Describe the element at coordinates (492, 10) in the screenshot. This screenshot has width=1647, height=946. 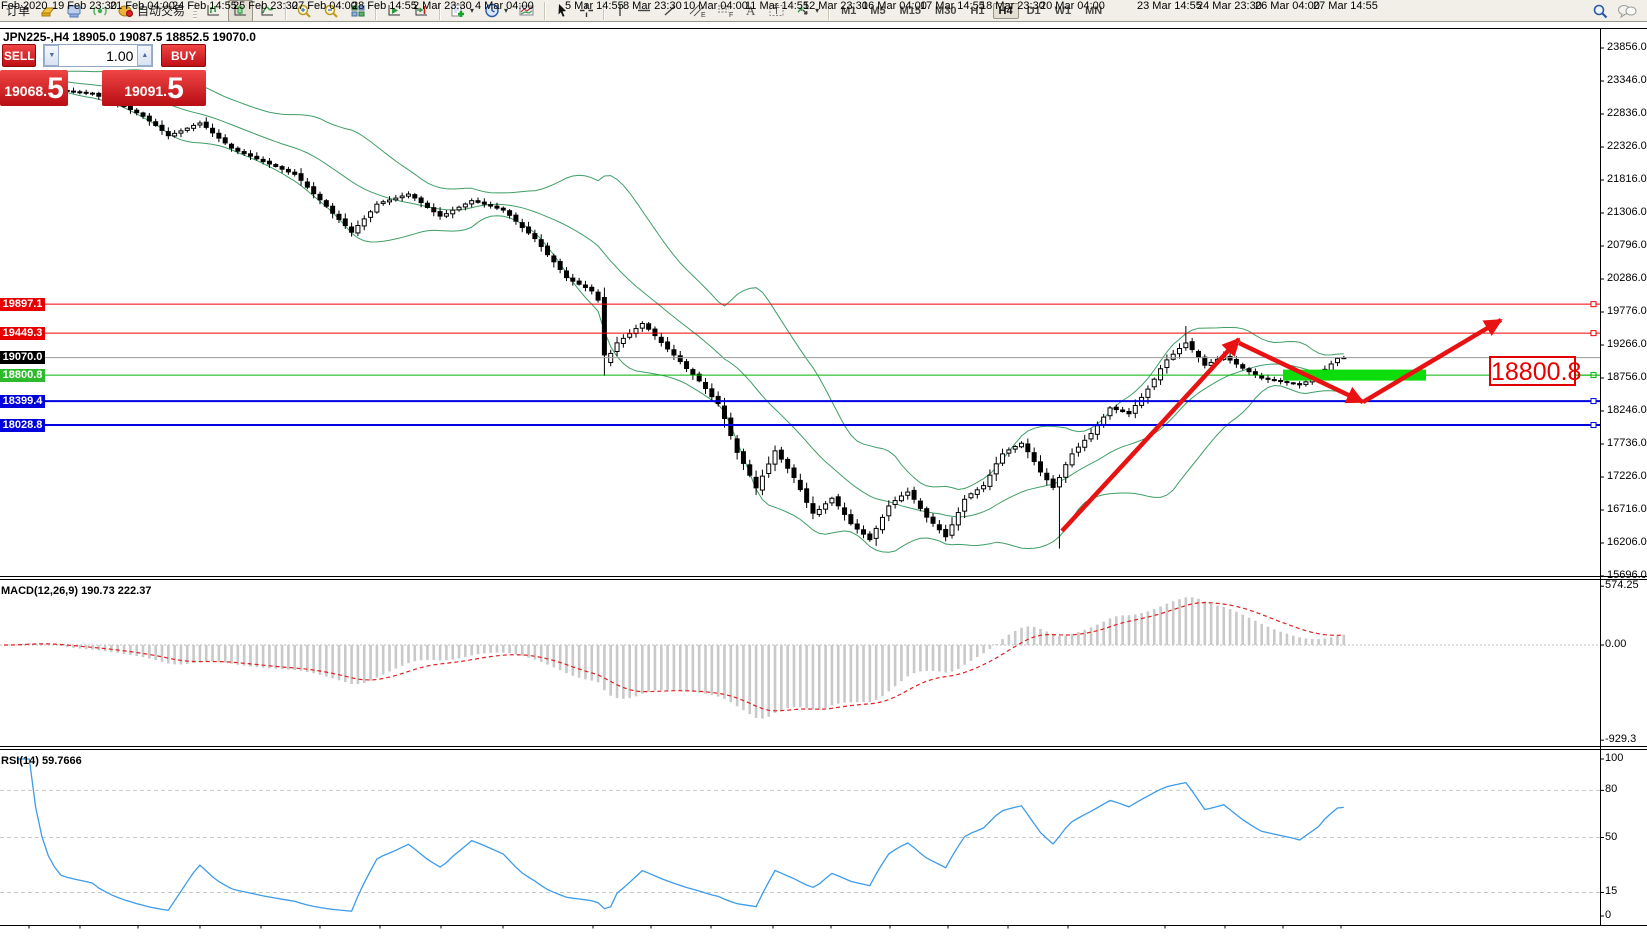
I see `periods-clock-icon` at that location.